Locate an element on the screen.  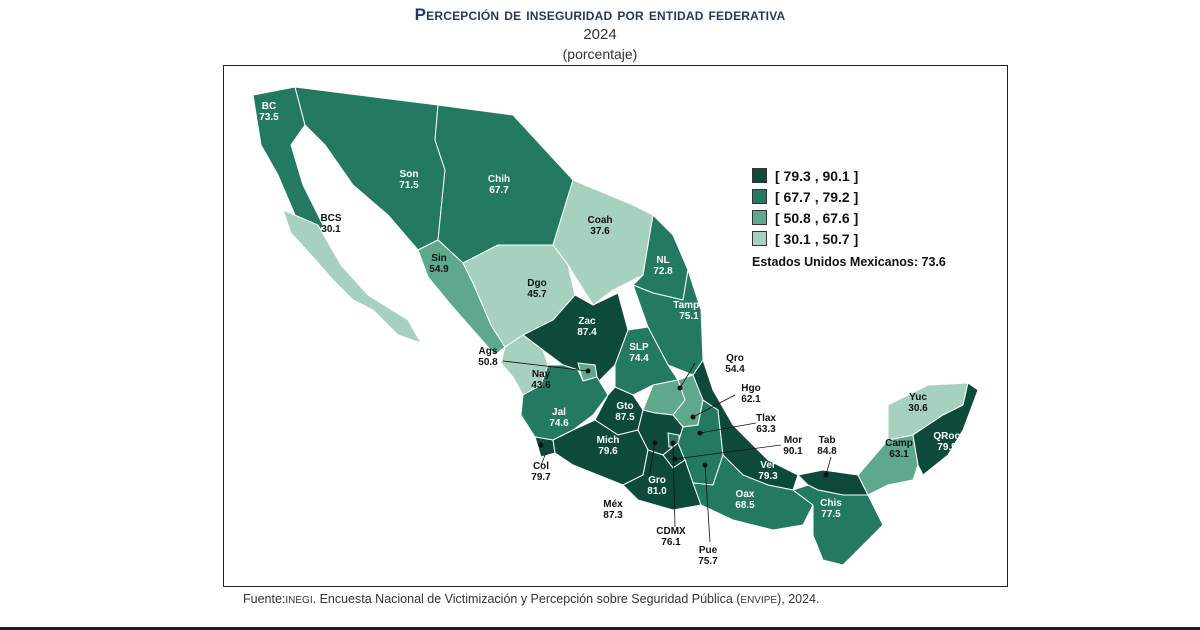
state-abbr-cdmx: CDMX is located at coordinates (671, 531).